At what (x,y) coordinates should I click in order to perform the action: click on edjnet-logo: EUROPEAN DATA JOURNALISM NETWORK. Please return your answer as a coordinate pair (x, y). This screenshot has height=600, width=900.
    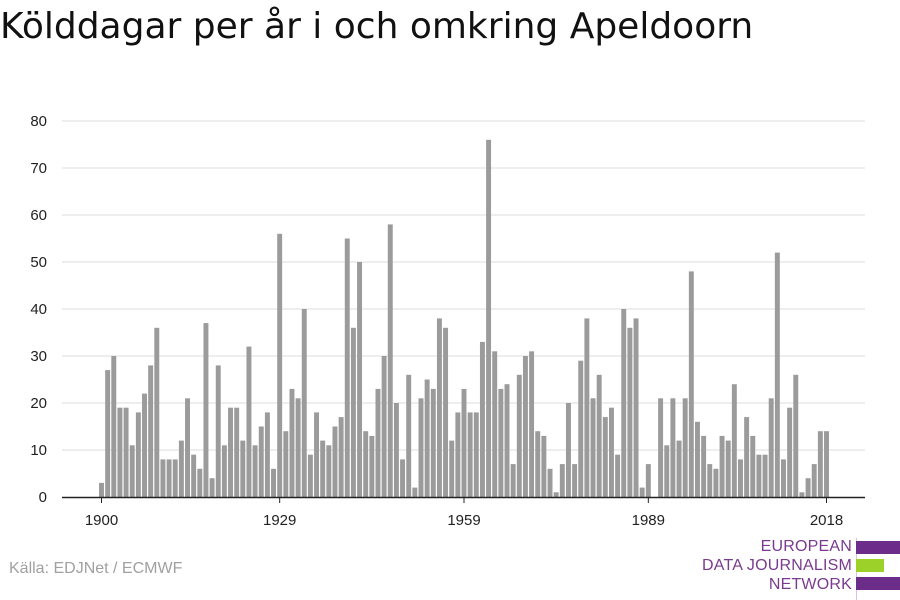
    Looking at the image, I should click on (801, 569).